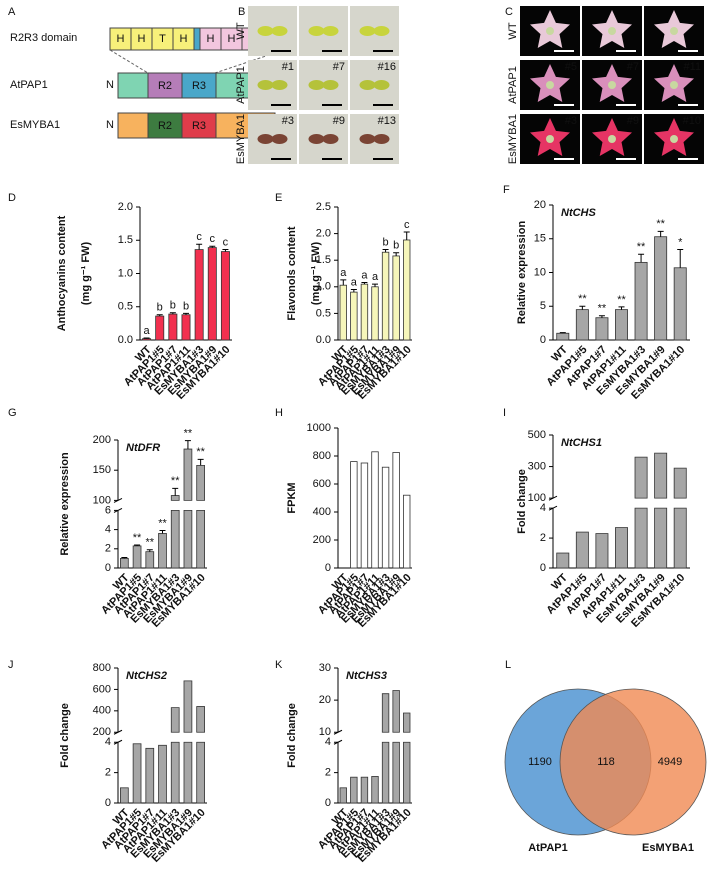  Describe the element at coordinates (110, 85) in the screenshot. I see `terminal: N` at that location.